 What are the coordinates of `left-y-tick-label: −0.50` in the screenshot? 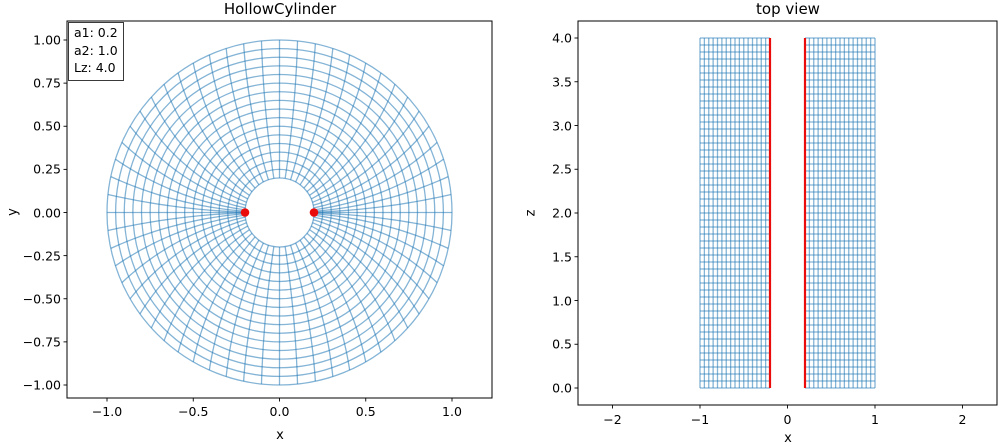 It's located at (41, 299).